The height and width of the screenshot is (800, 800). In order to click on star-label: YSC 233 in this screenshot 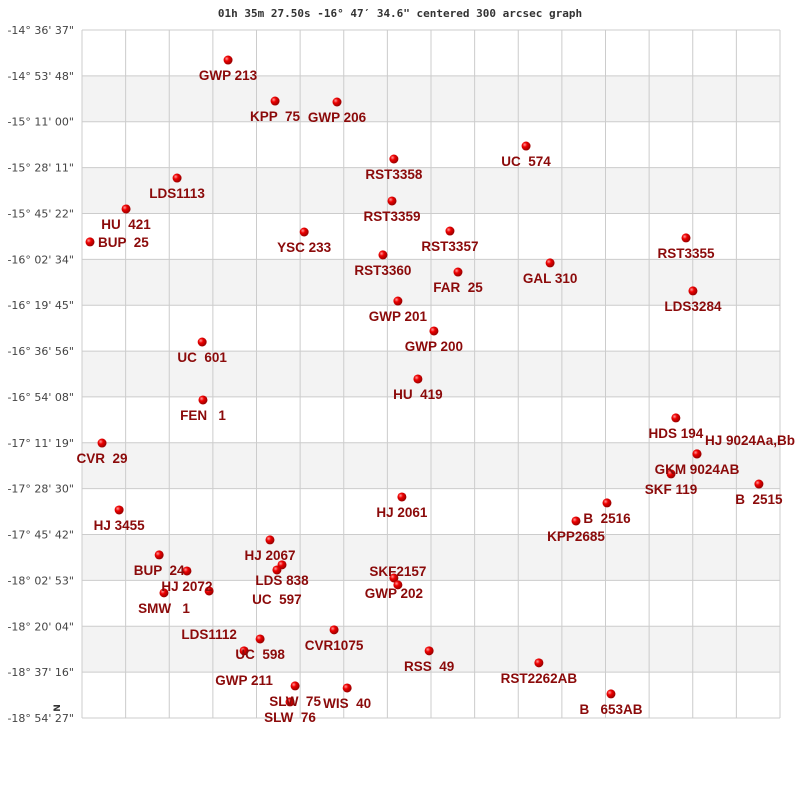, I will do `click(304, 247)`.